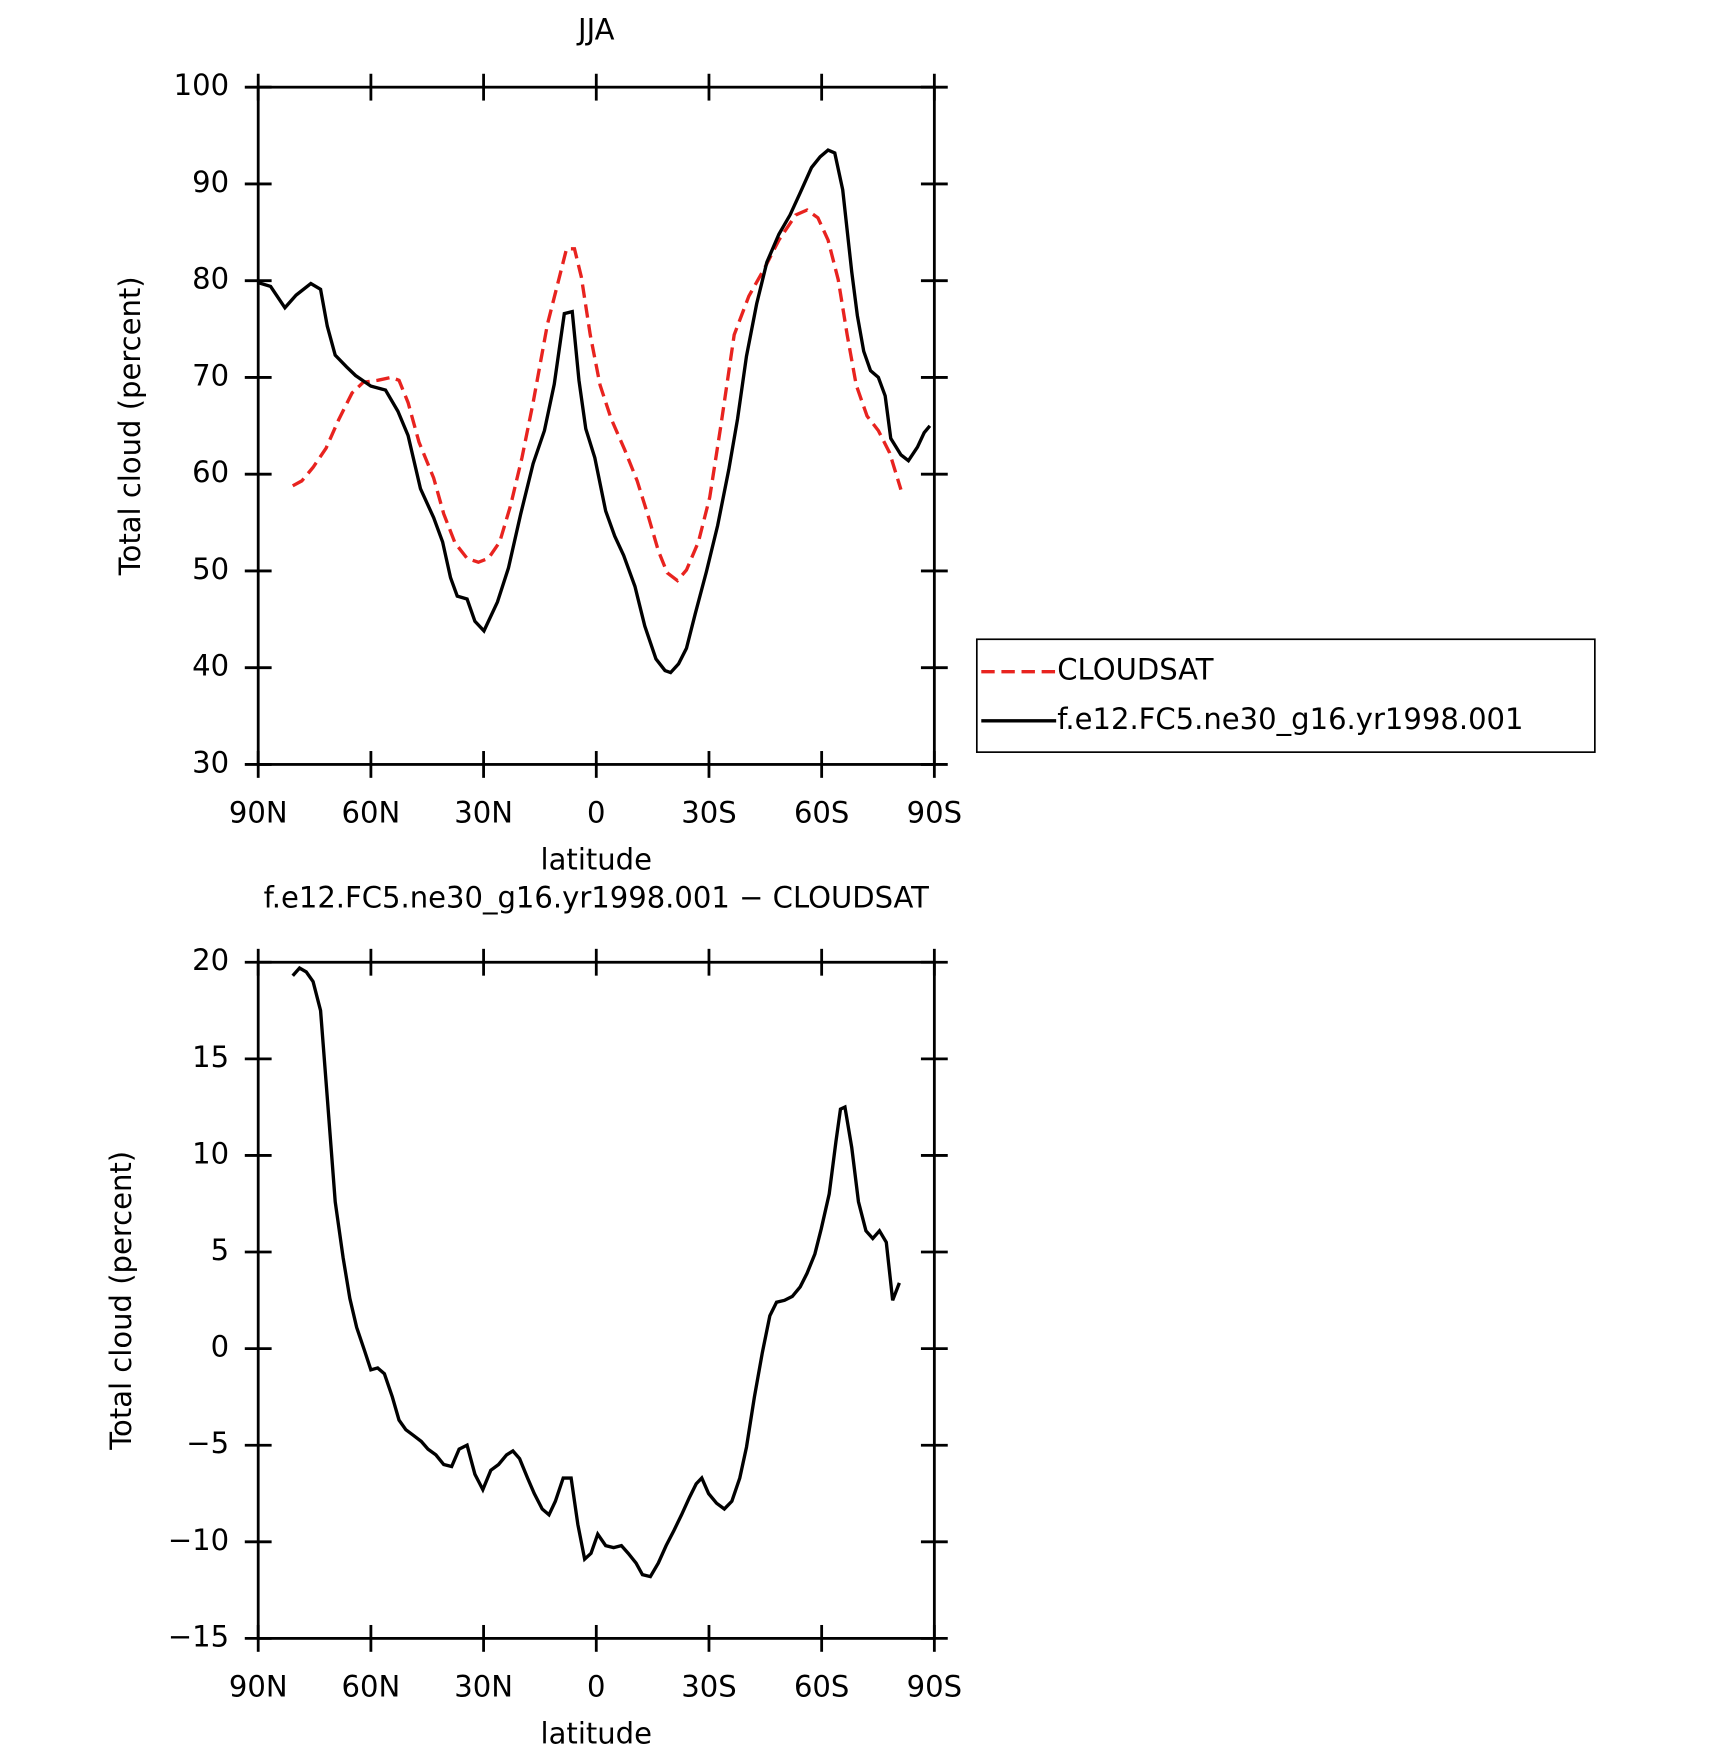 This screenshot has width=1710, height=1762. I want to click on legend-box, so click(1285, 695).